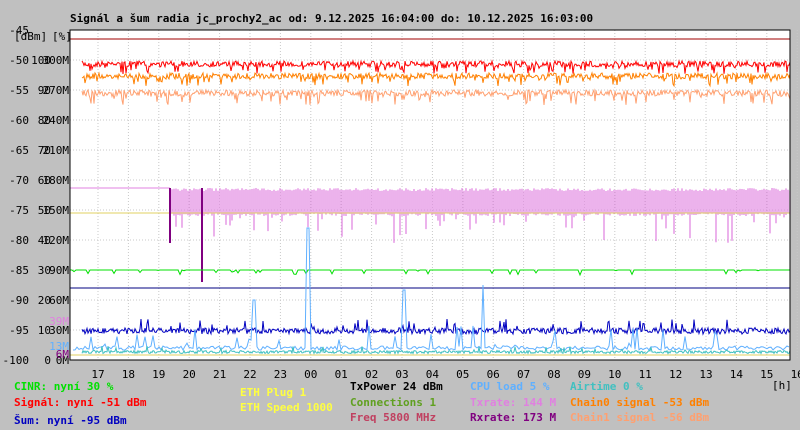 This screenshot has height=430, width=800. I want to click on legend-cpu: CPU load 5 %, so click(510, 386).